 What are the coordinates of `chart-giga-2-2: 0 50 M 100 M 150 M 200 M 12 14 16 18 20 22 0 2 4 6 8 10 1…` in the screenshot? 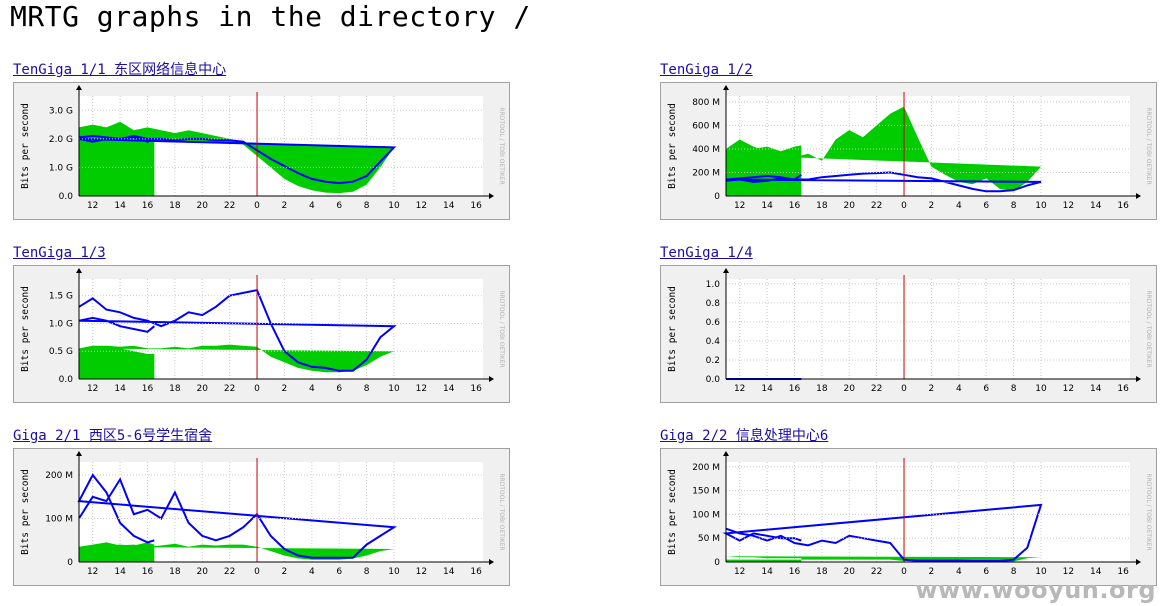 It's located at (908, 517).